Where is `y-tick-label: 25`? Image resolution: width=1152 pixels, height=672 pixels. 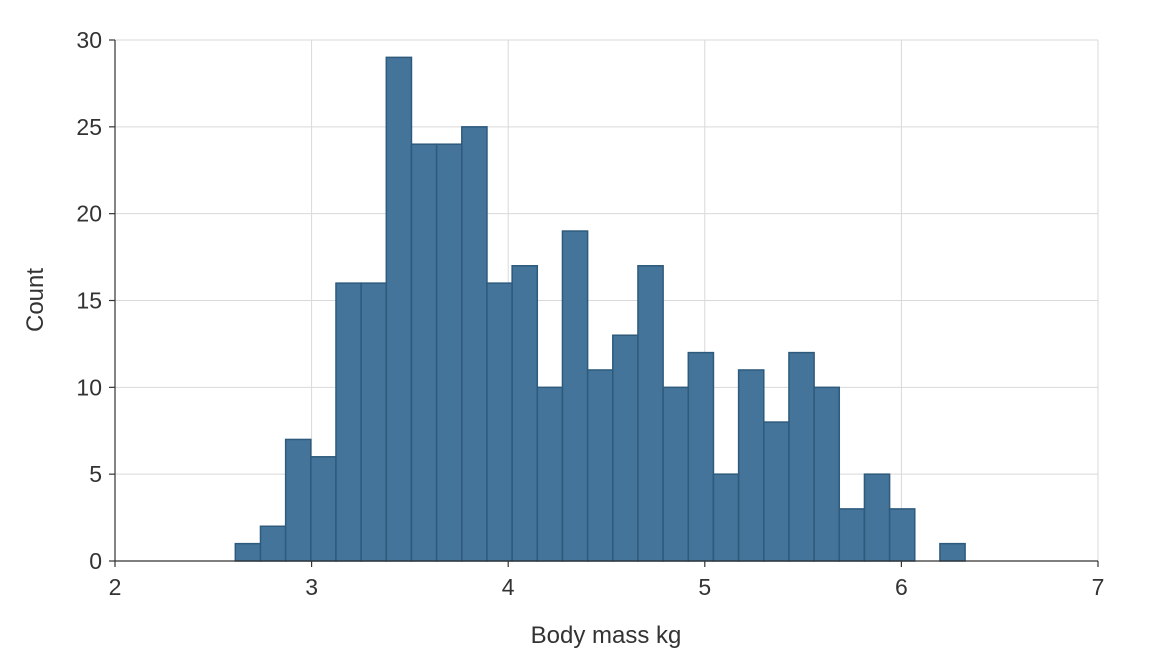
y-tick-label: 25 is located at coordinates (89, 127).